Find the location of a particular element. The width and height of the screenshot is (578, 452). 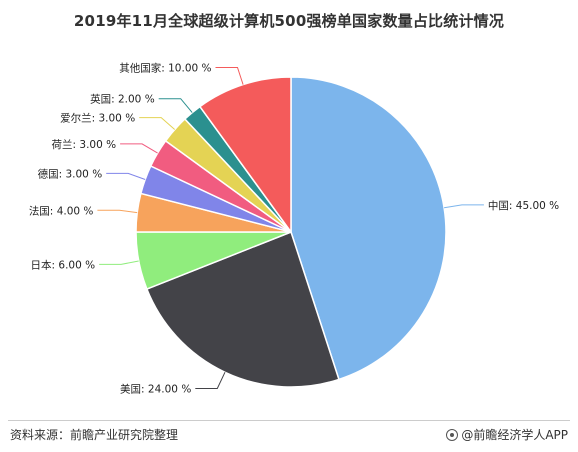

slice-label-1: 美国: 24.00 % is located at coordinates (155, 389).